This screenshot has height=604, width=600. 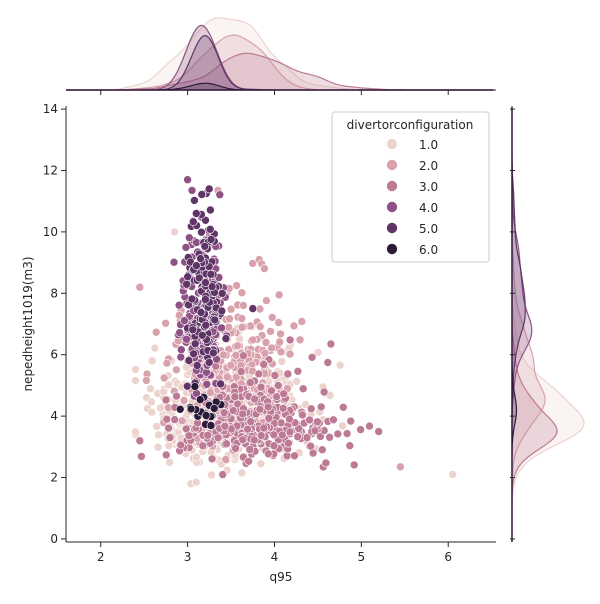 What do you see at coordinates (50, 170) in the screenshot?
I see `y-tick-label: 12` at bounding box center [50, 170].